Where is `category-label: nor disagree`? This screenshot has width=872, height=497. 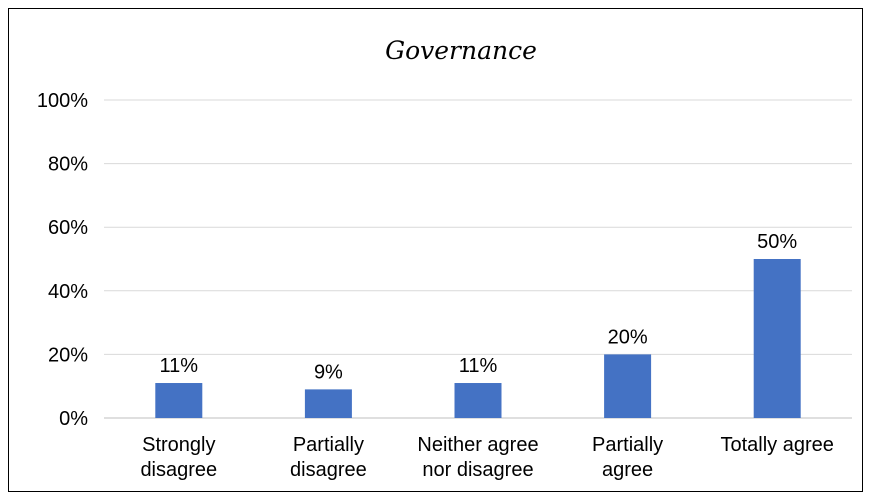
category-label: nor disagree is located at coordinates (477, 470).